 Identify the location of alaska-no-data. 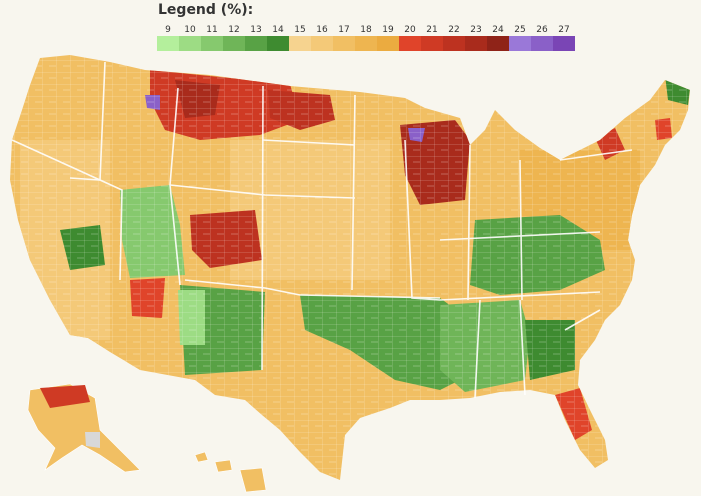
(92, 440).